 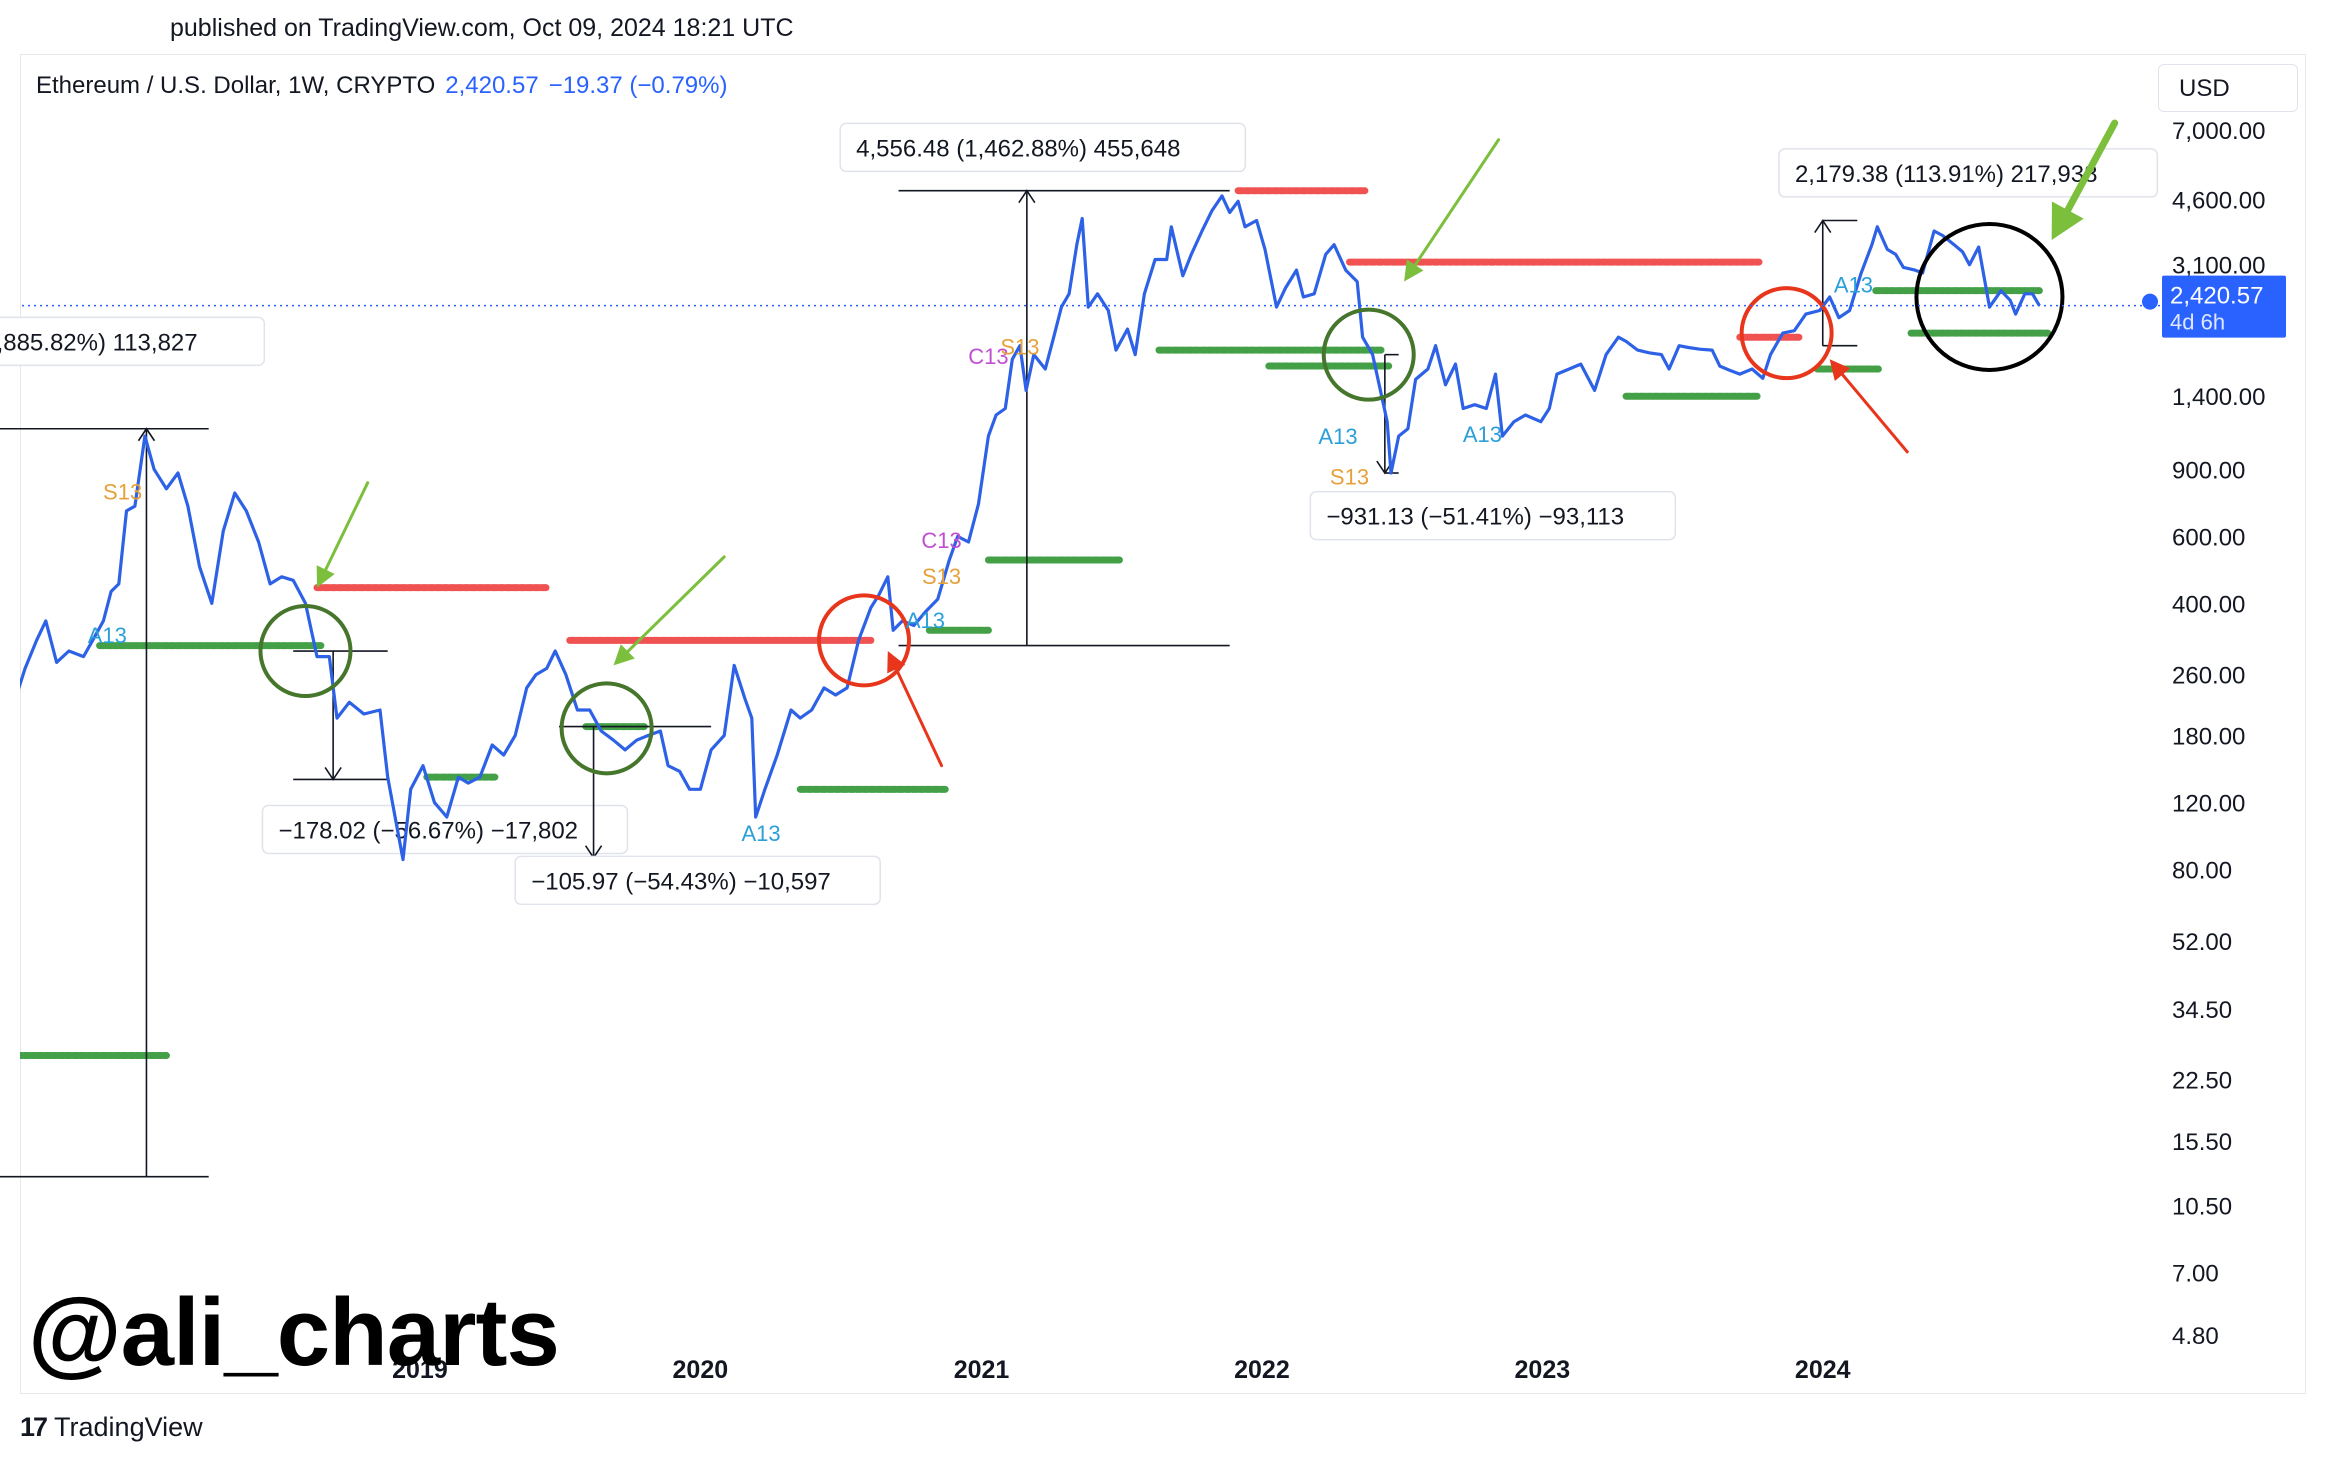 What do you see at coordinates (2202, 871) in the screenshot?
I see `y-tick-label: 80.00` at bounding box center [2202, 871].